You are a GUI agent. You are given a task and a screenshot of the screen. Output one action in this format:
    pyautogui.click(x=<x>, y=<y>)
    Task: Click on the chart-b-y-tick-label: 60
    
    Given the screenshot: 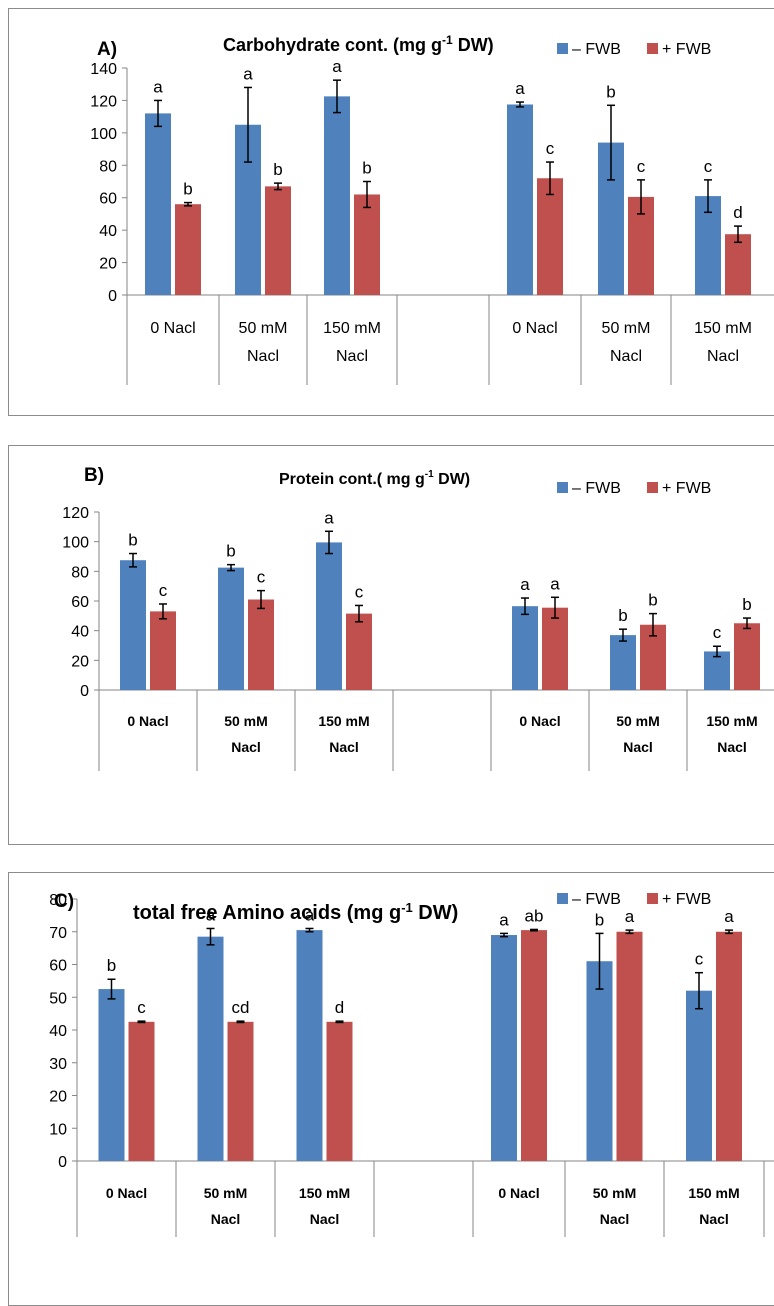 What is the action you would take?
    pyautogui.click(x=80, y=602)
    